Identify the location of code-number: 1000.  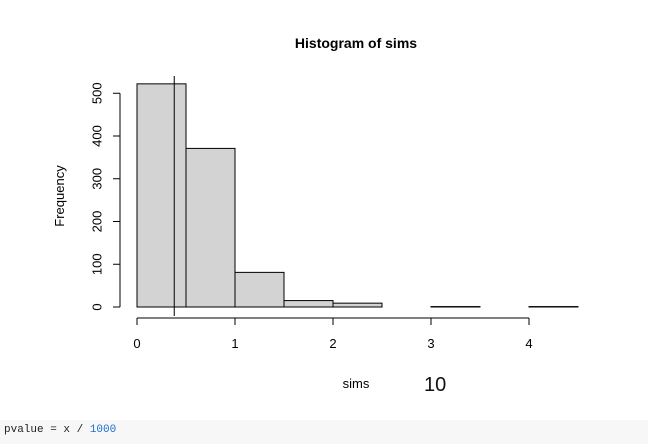
(103, 430).